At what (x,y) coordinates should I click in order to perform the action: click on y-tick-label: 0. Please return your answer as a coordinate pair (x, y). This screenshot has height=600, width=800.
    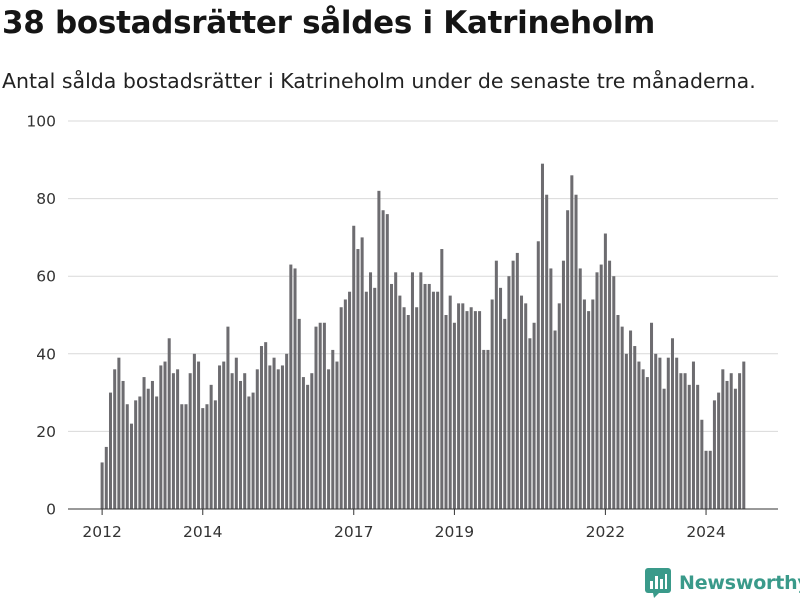
    Looking at the image, I should click on (51, 510).